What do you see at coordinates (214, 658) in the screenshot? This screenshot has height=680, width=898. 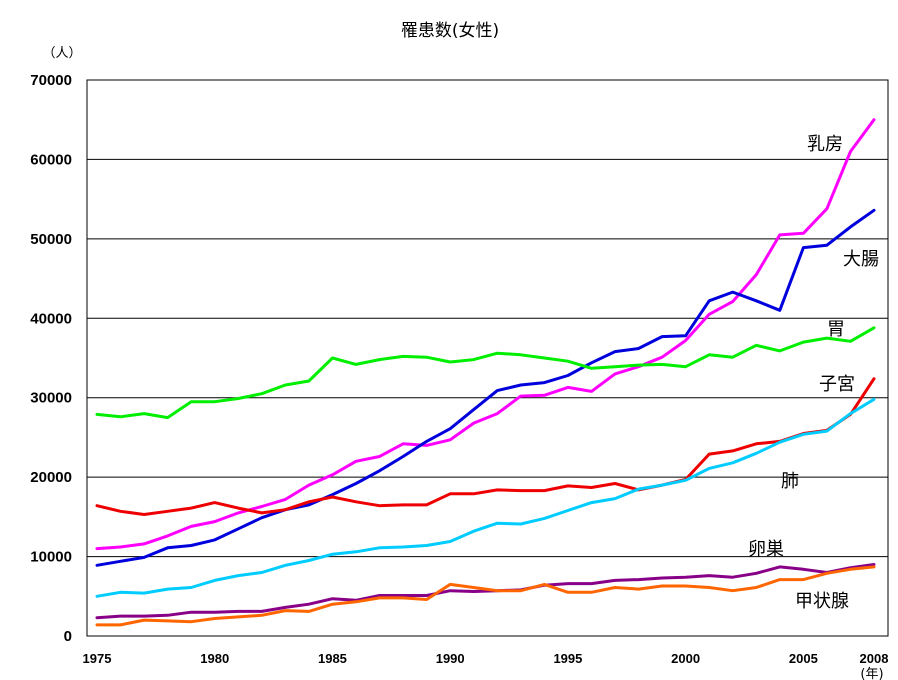 I see `x-tick-label: 1980` at bounding box center [214, 658].